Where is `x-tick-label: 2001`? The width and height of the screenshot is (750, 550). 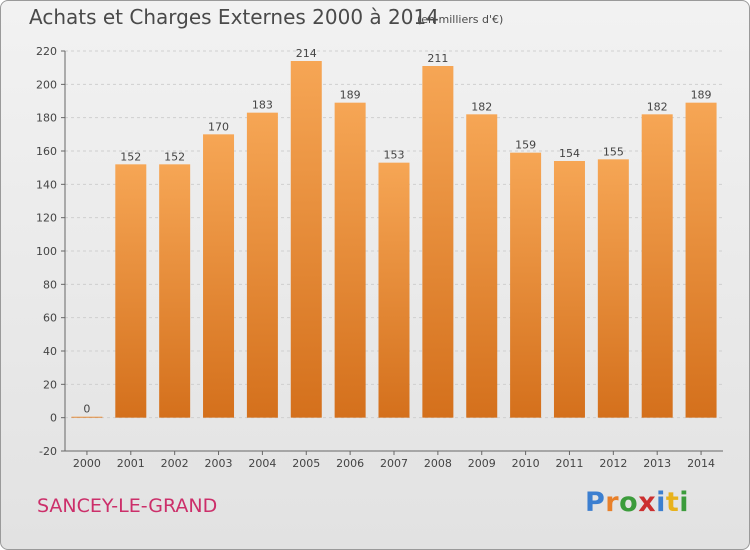
x-tick-label: 2001 is located at coordinates (131, 463).